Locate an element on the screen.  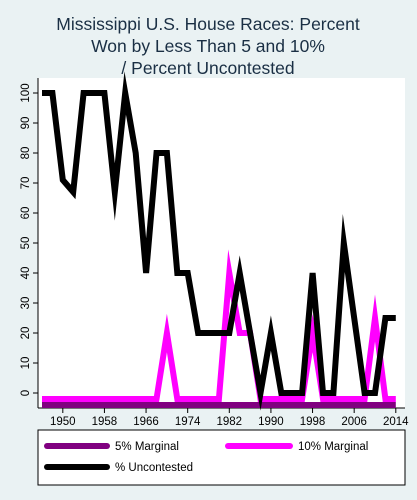
title-line-1: Mississippi U.S. House Races: Percent is located at coordinates (208, 24).